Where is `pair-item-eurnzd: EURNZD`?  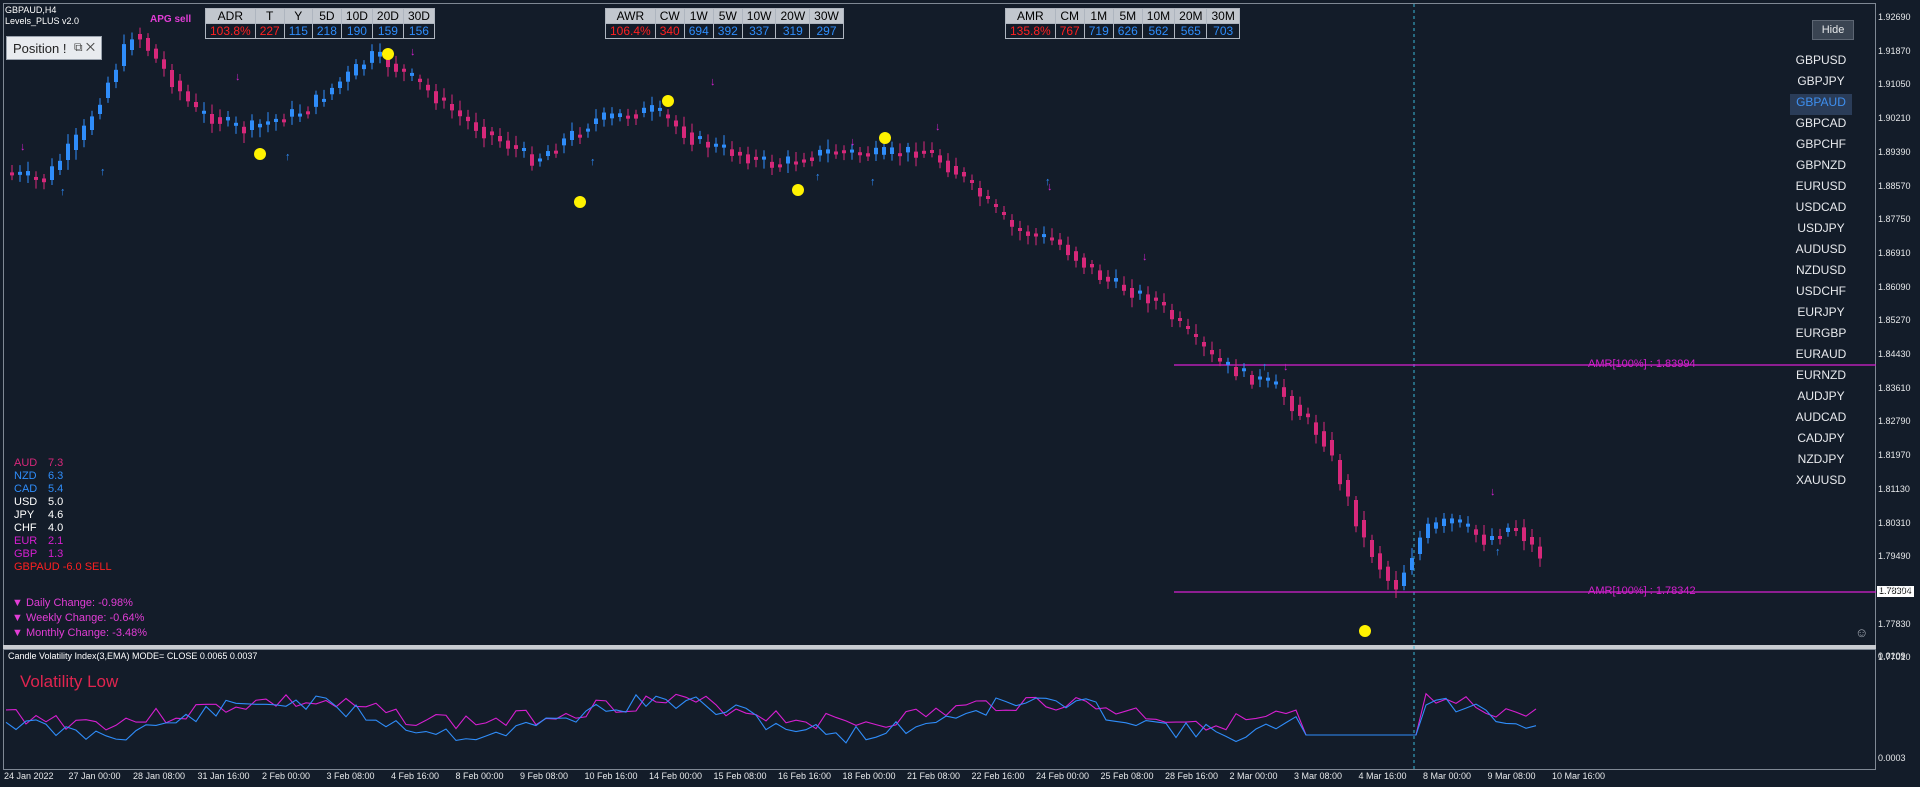 pair-item-eurnzd: EURNZD is located at coordinates (1821, 375).